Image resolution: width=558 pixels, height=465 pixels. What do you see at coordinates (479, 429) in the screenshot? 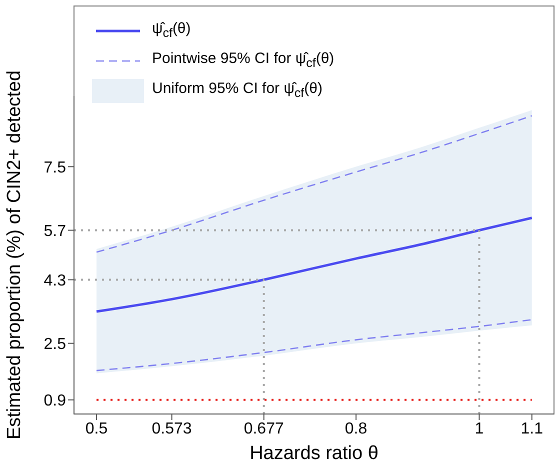
I see `x-tick-label: 1` at bounding box center [479, 429].